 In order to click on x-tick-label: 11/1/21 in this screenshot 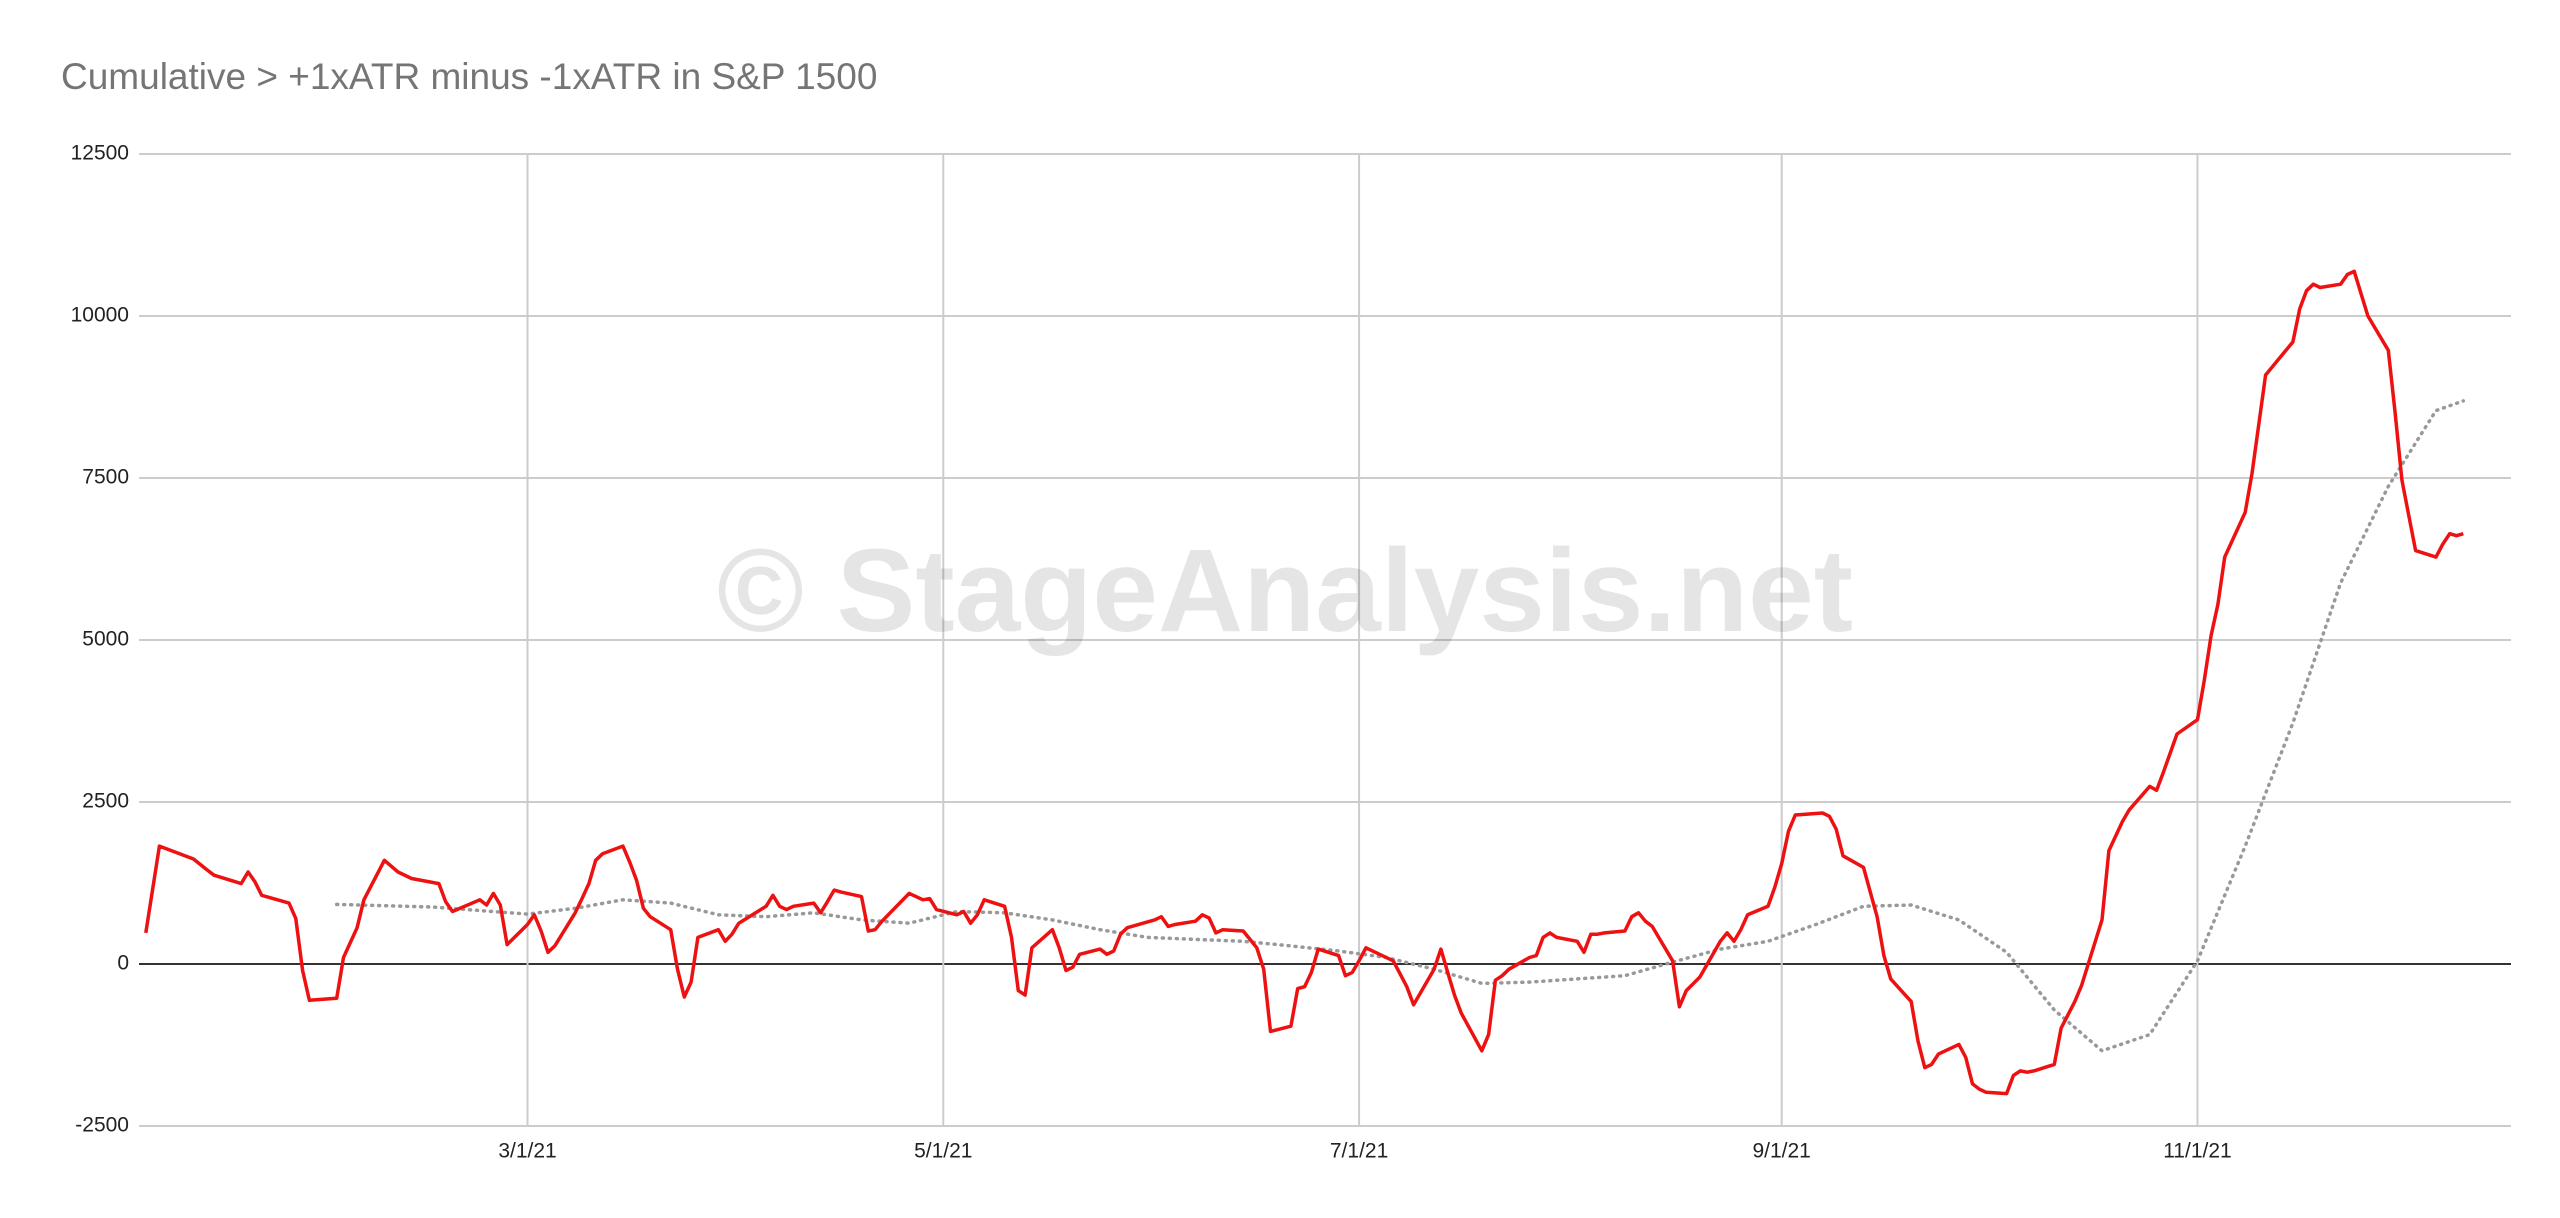, I will do `click(2197, 1151)`.